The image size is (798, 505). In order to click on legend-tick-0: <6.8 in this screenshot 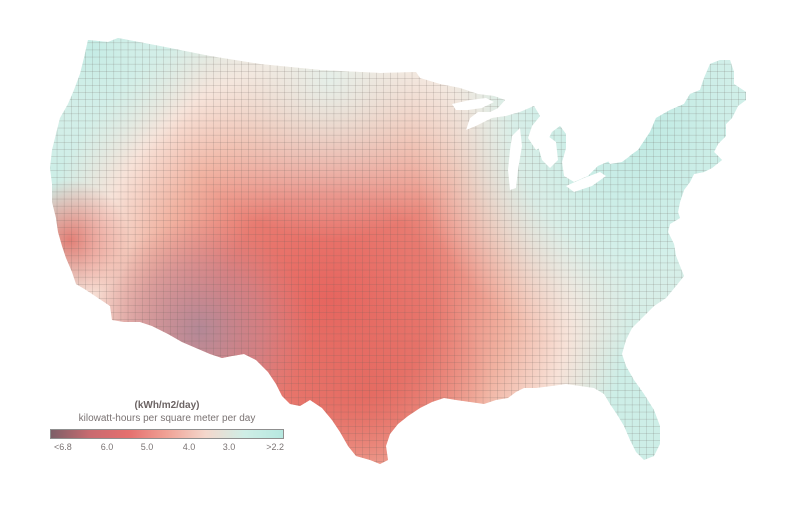, I will do `click(63, 447)`.